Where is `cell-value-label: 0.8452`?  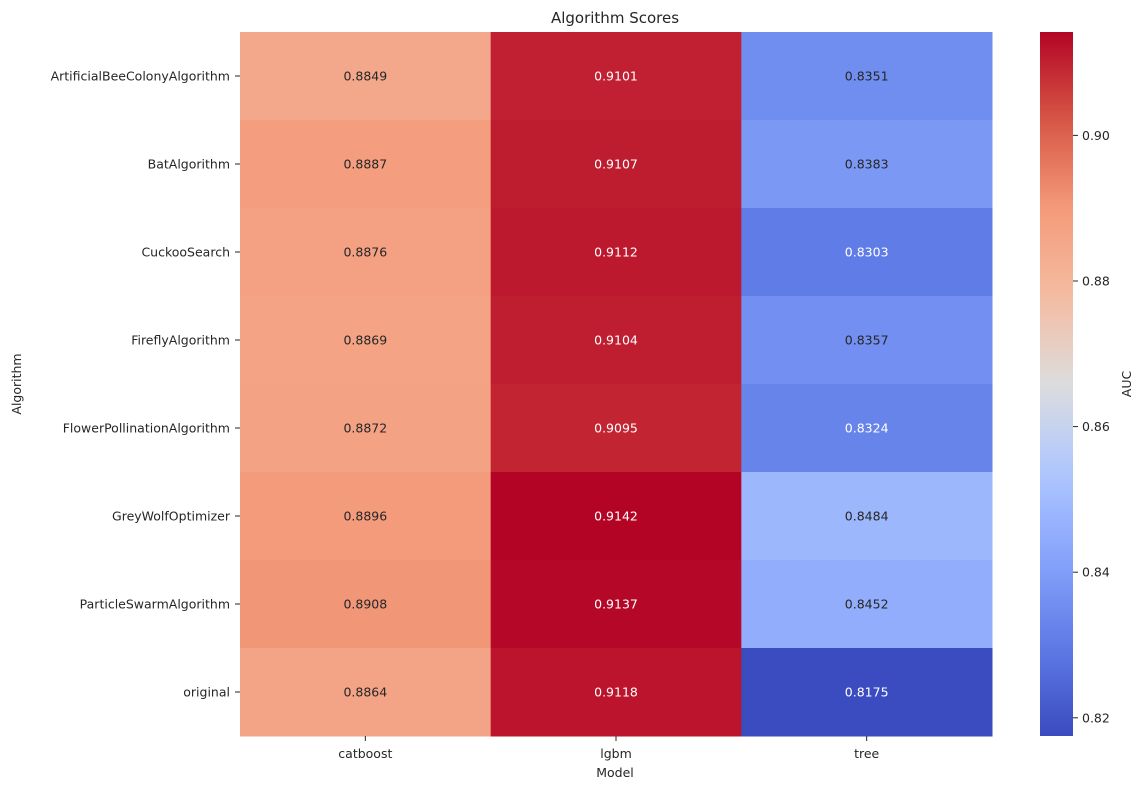
cell-value-label: 0.8452 is located at coordinates (867, 604).